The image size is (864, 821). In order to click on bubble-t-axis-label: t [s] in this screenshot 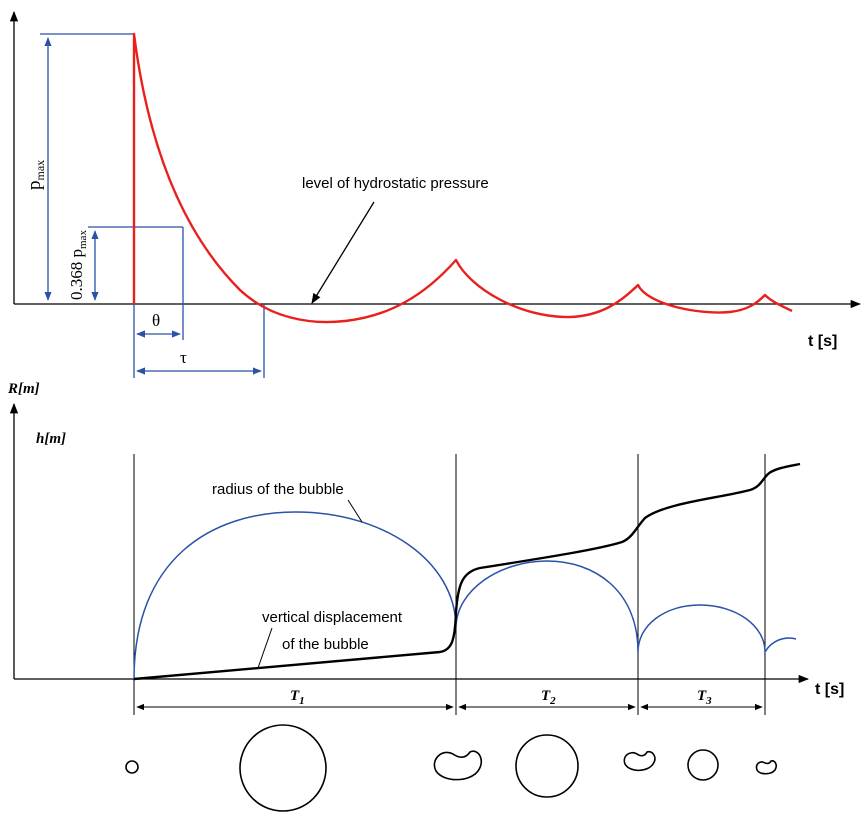, I will do `click(829, 689)`.